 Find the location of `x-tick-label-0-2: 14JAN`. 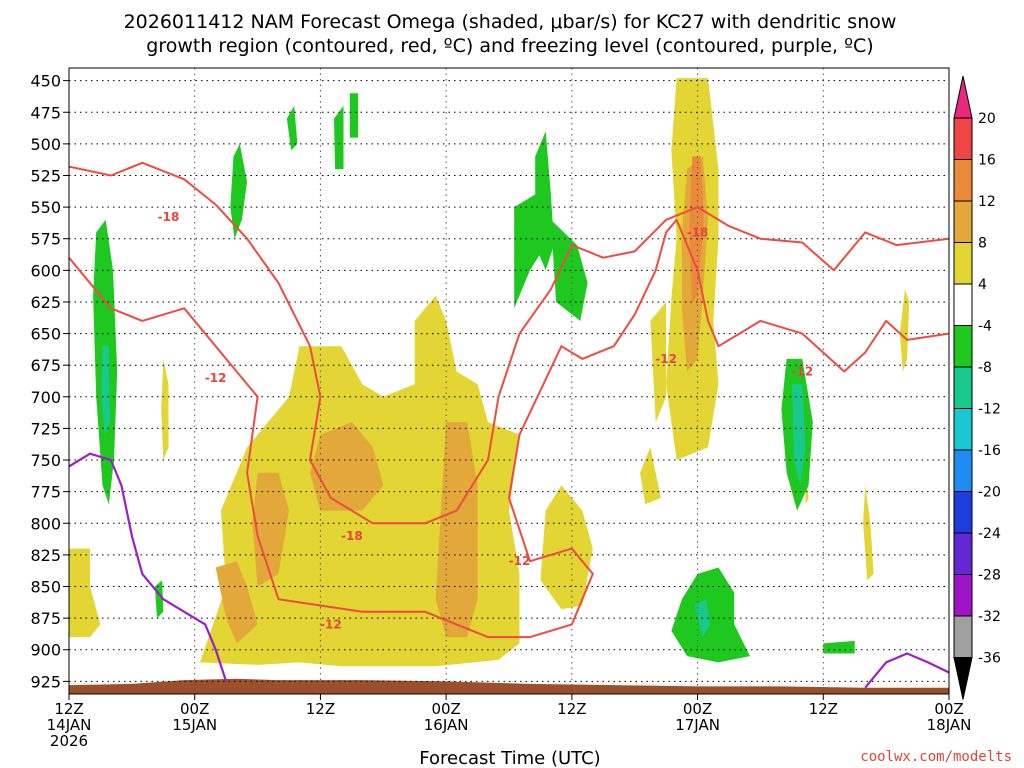

x-tick-label-0-2: 14JAN is located at coordinates (69, 725).